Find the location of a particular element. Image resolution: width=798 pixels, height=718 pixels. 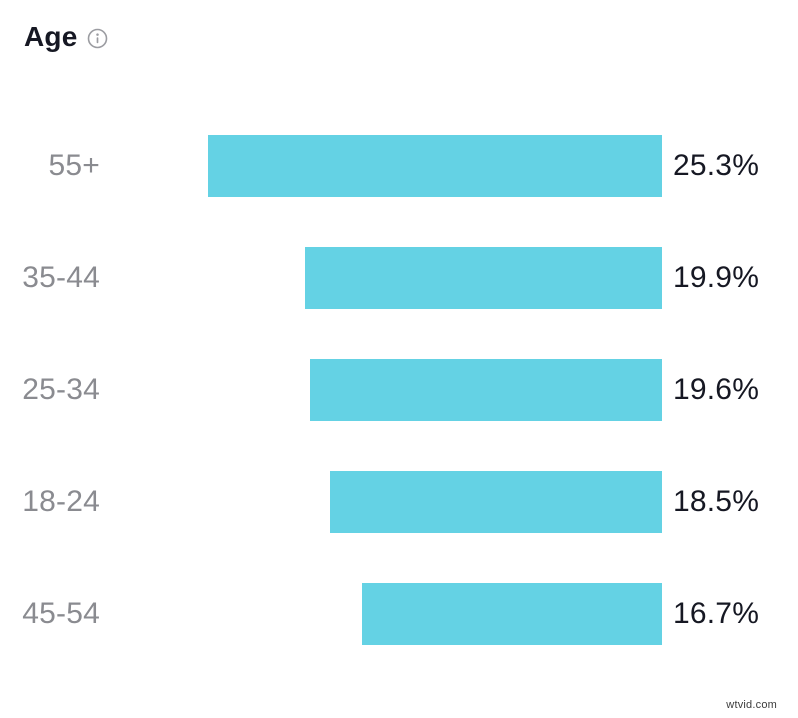

chart-row: 35-44 19.9% is located at coordinates (399, 278).